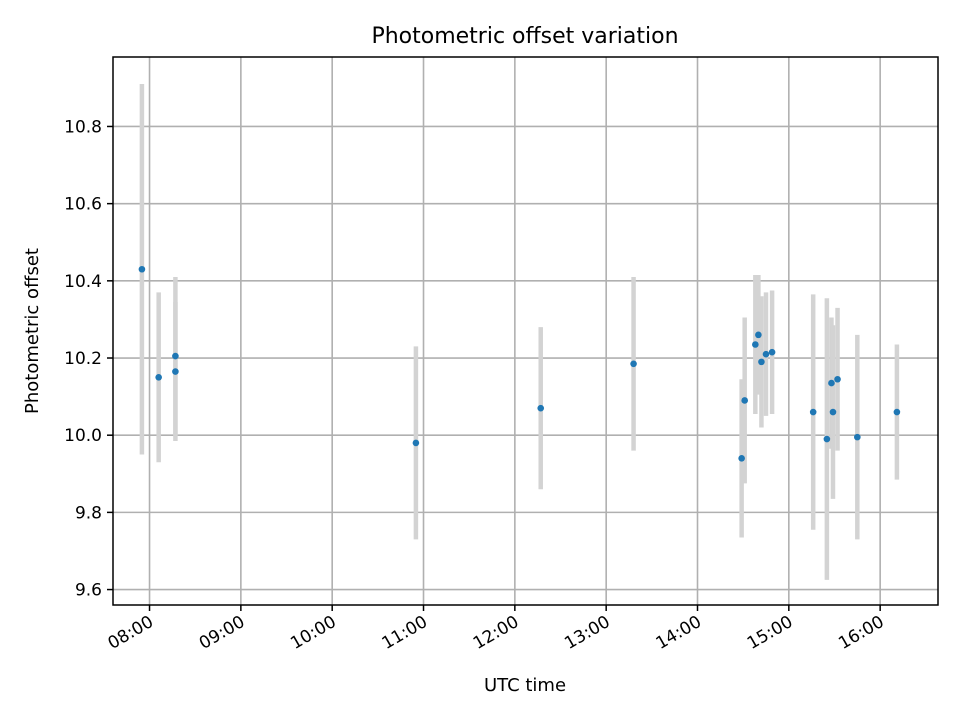  What do you see at coordinates (83, 127) in the screenshot?
I see `y-tick-label: 10.8` at bounding box center [83, 127].